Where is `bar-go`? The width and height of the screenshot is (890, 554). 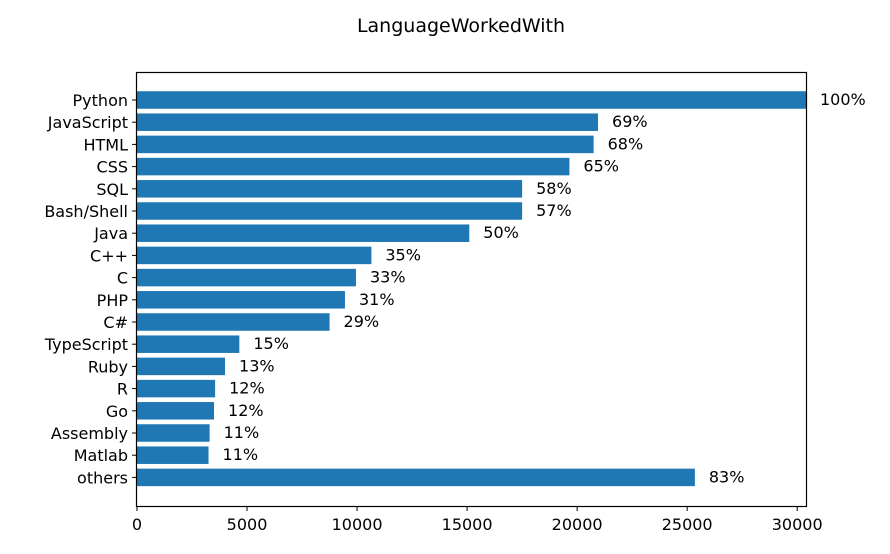 bar-go is located at coordinates (176, 411).